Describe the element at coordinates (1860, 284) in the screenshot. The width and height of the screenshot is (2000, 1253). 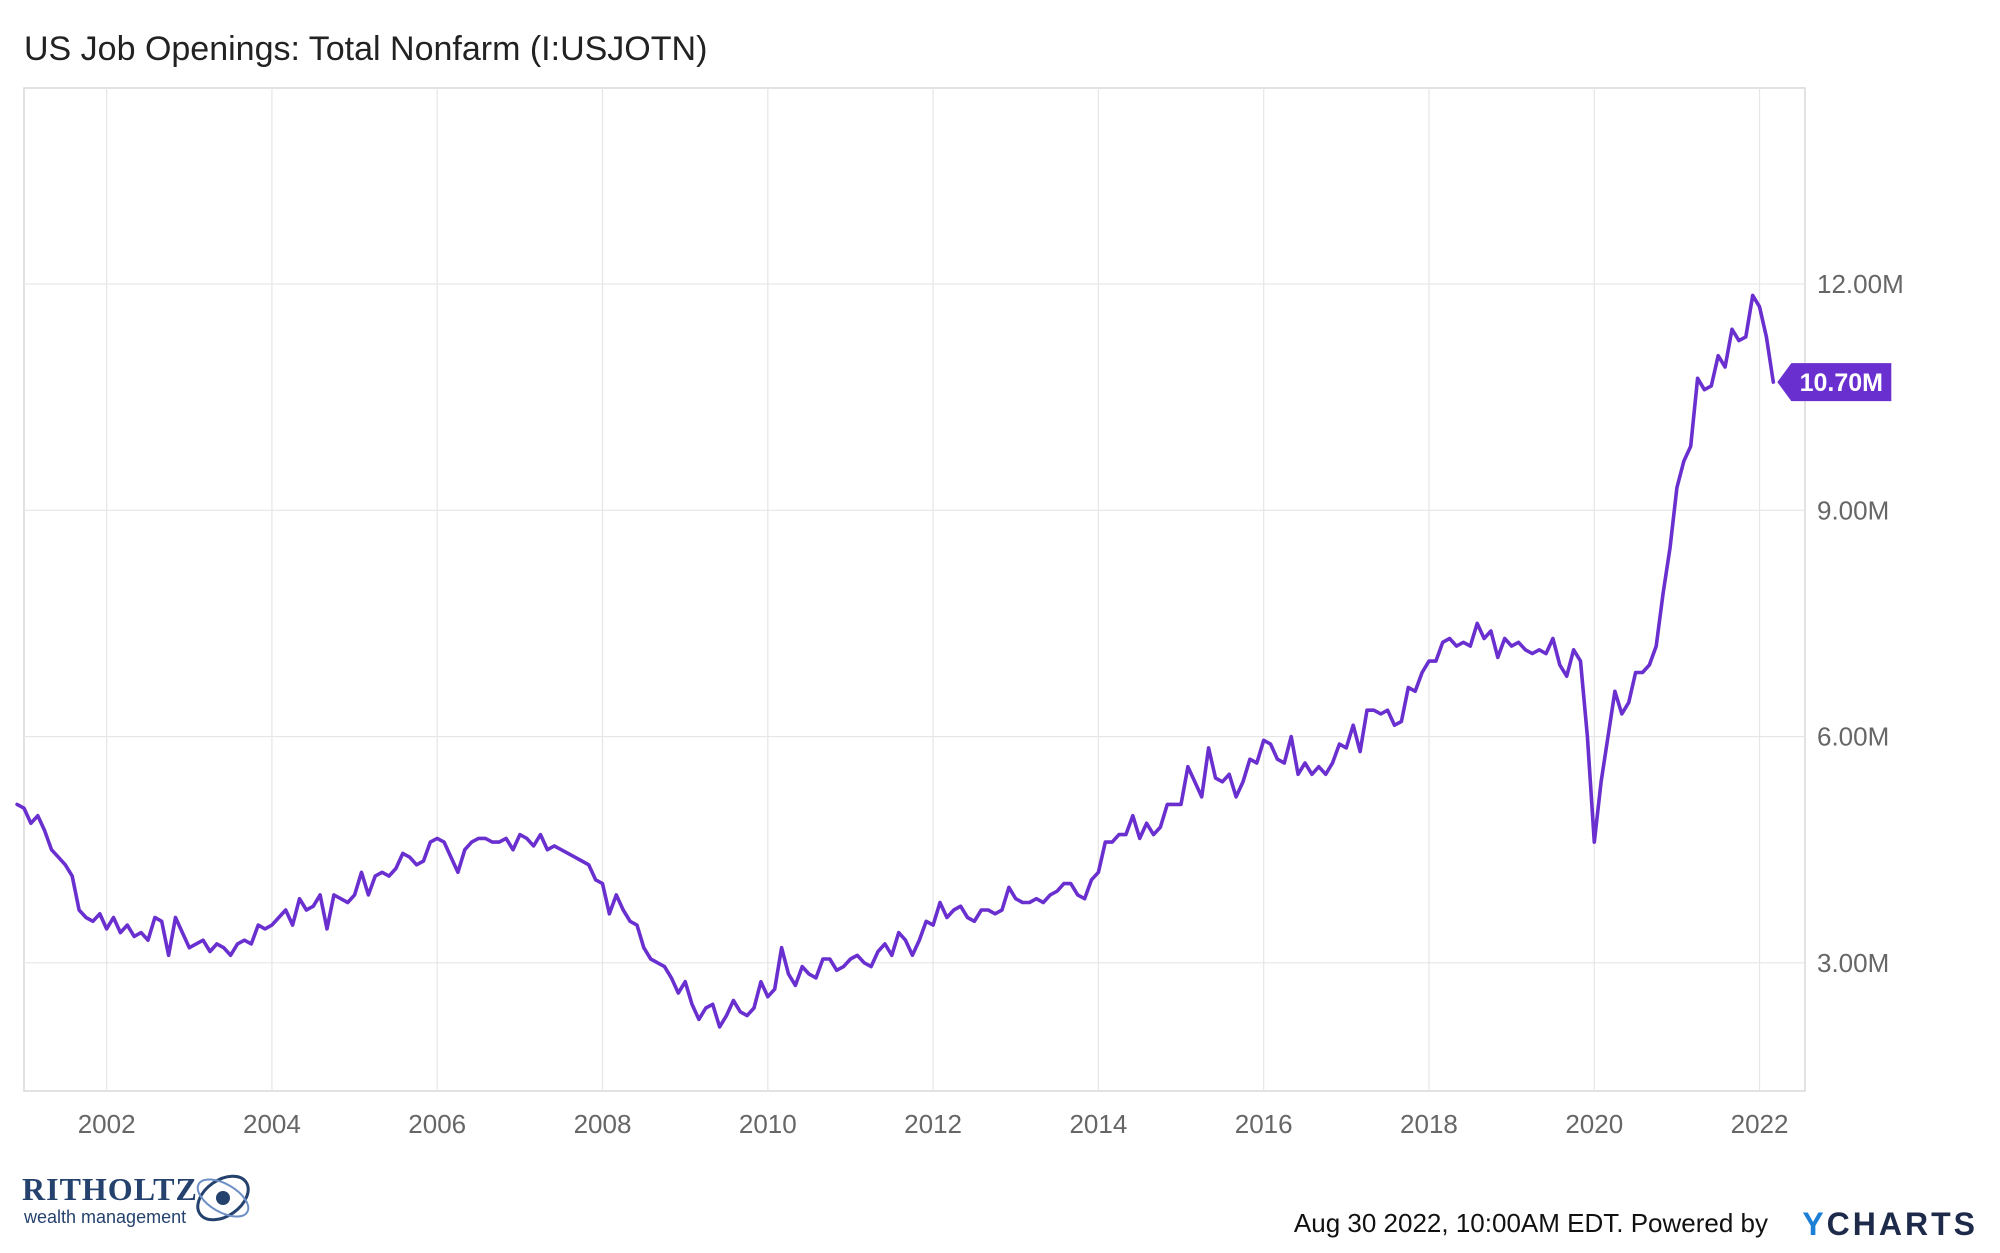
I see `y-tick-label: 12.00M` at that location.